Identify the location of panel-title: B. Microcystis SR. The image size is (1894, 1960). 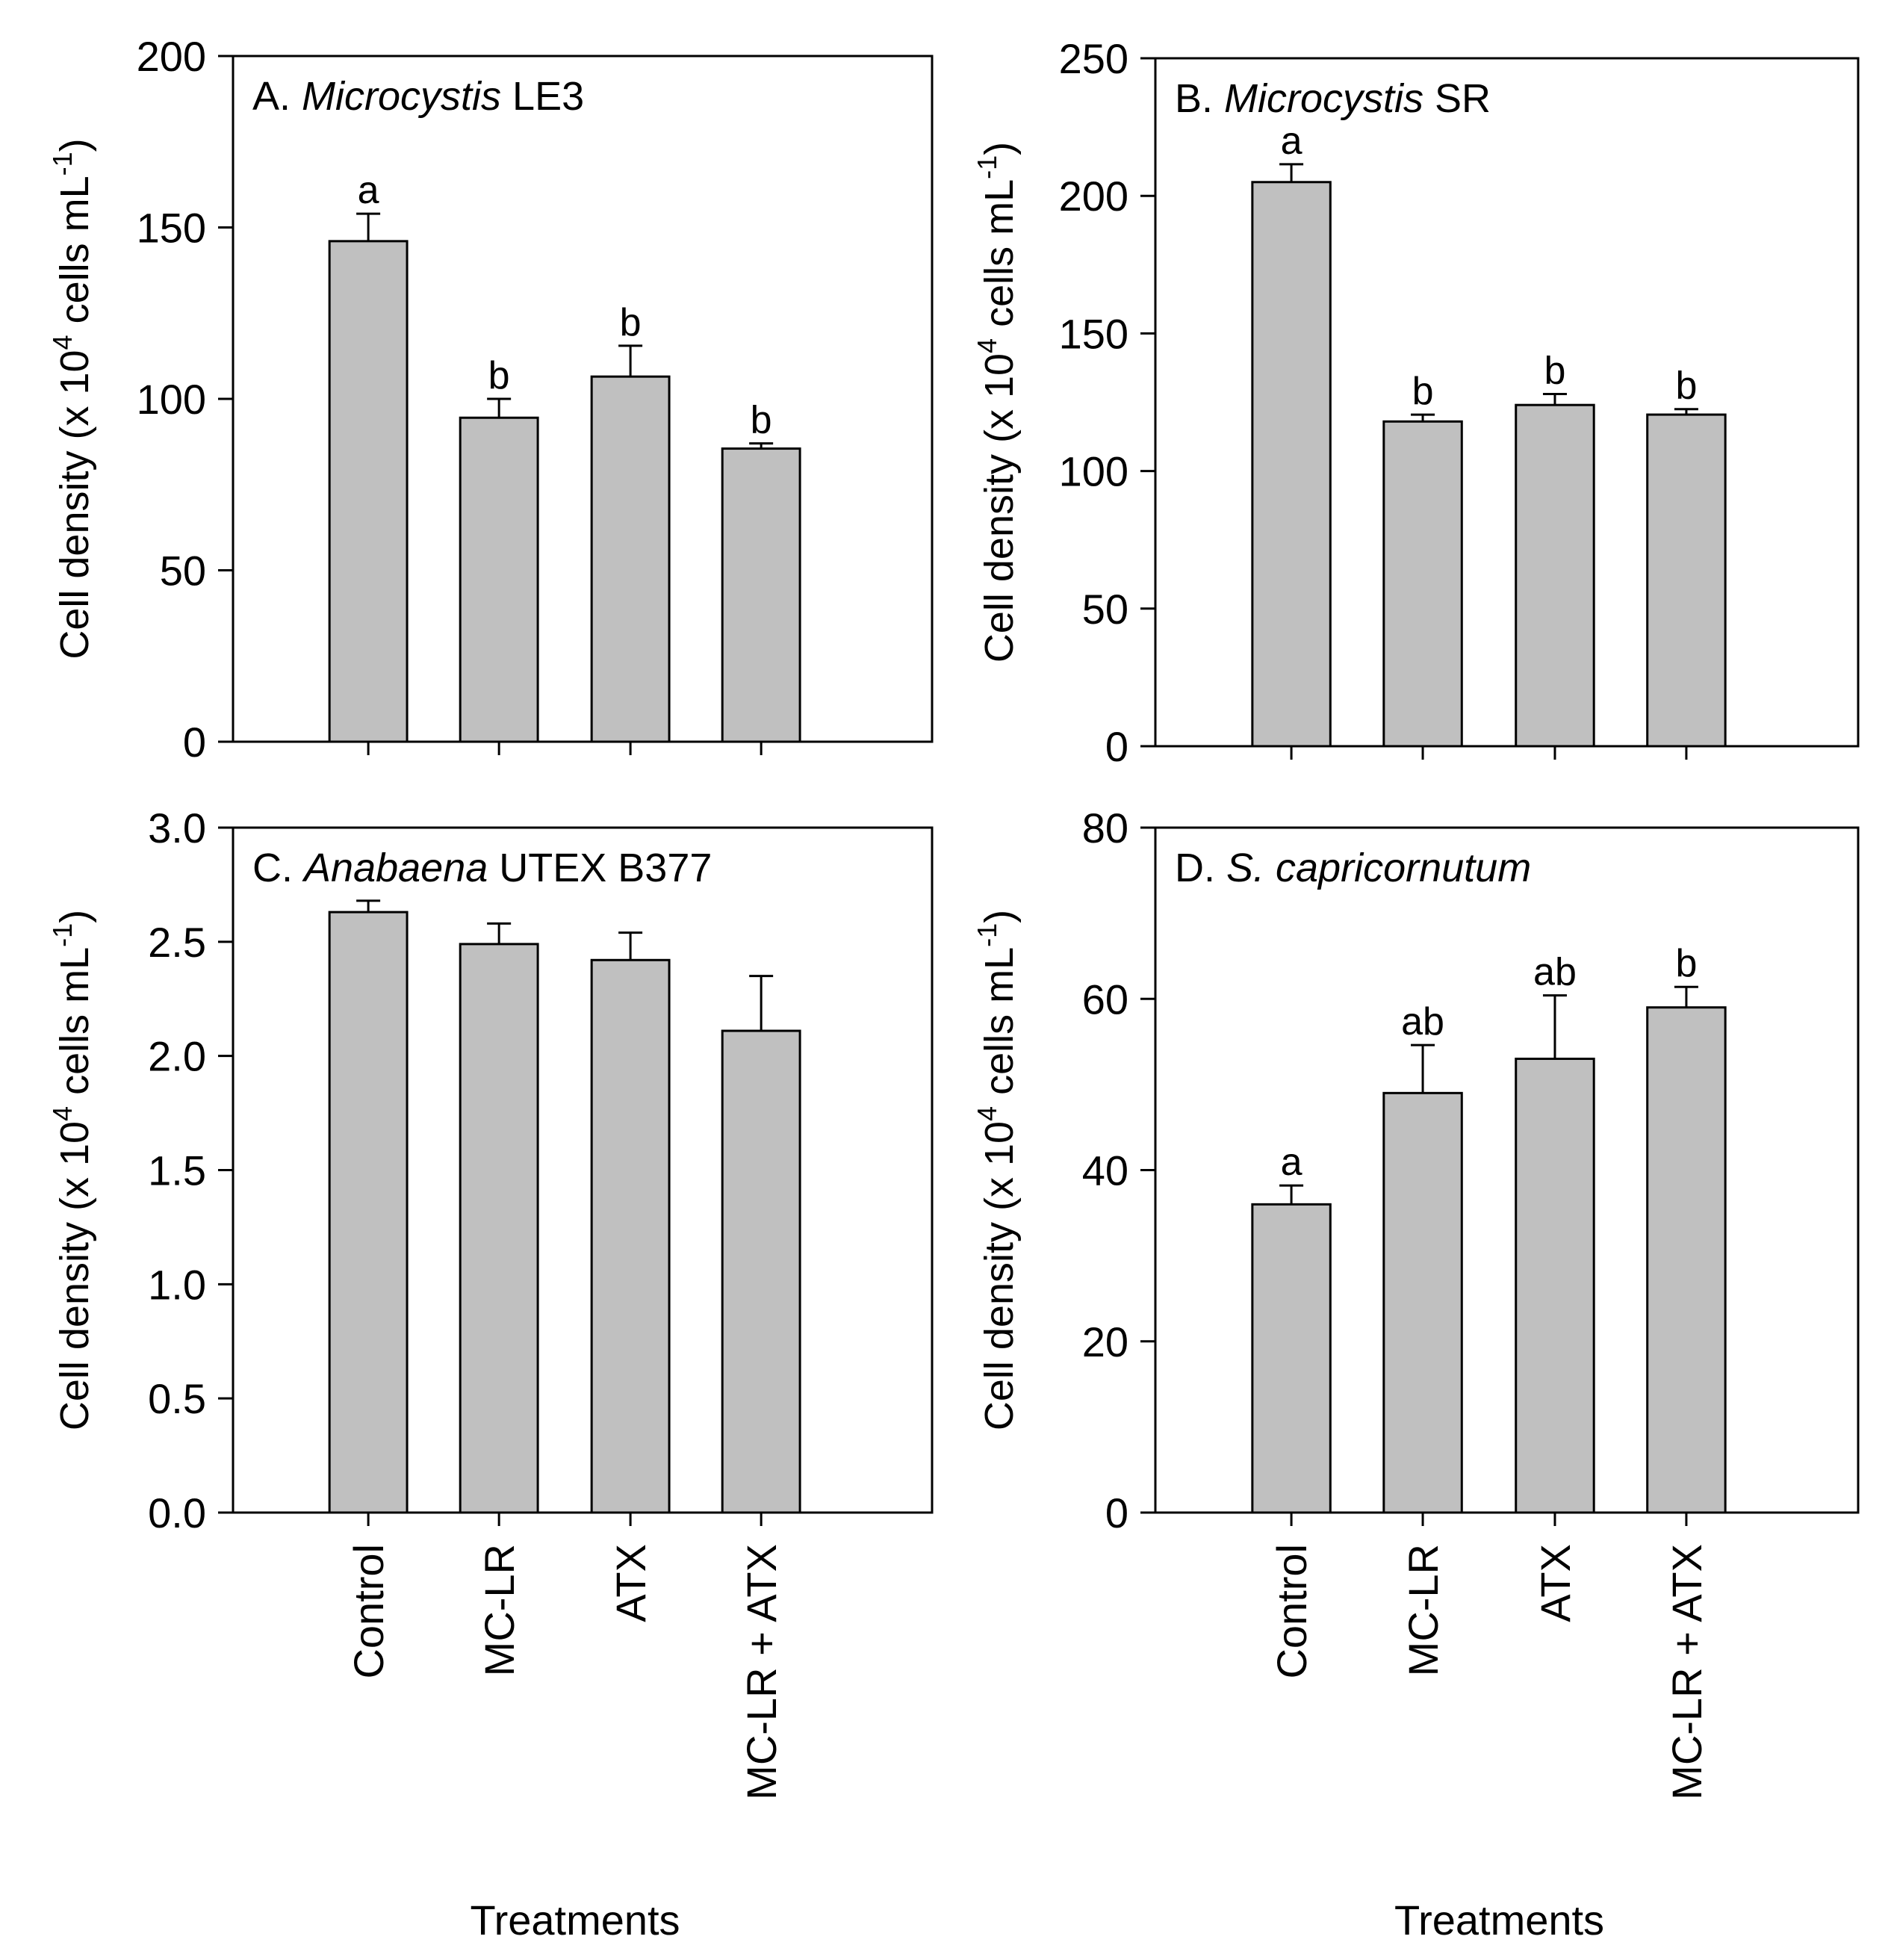
(1333, 99).